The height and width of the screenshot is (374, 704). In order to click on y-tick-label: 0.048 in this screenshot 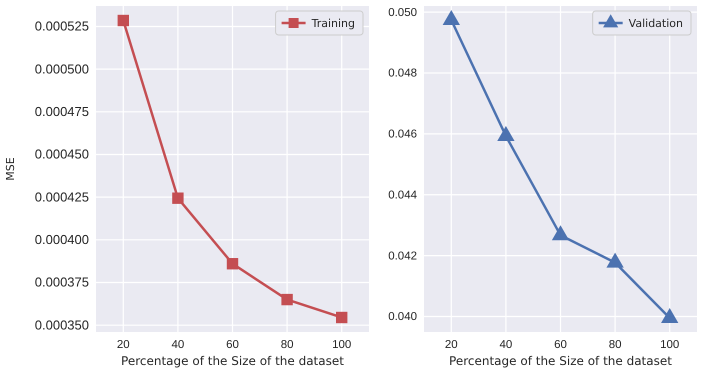, I will do `click(402, 74)`.